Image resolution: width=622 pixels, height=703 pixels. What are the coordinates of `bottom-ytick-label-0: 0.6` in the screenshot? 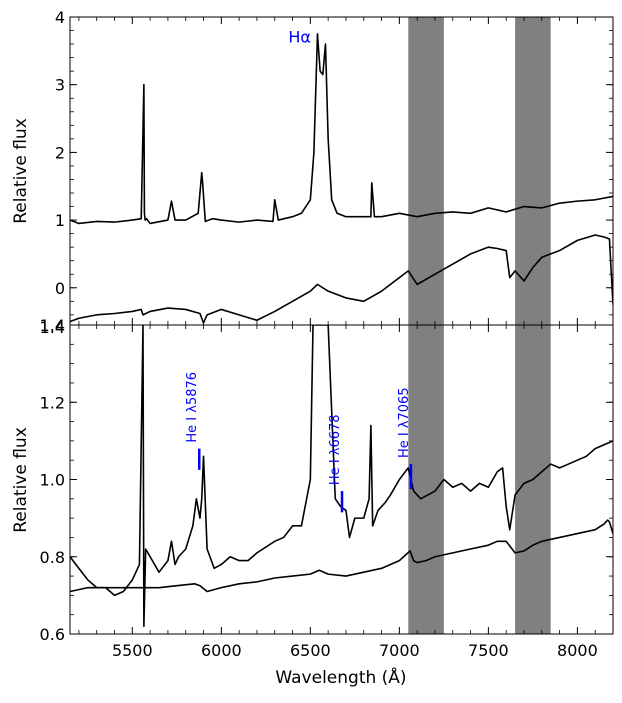 It's located at (52, 634).